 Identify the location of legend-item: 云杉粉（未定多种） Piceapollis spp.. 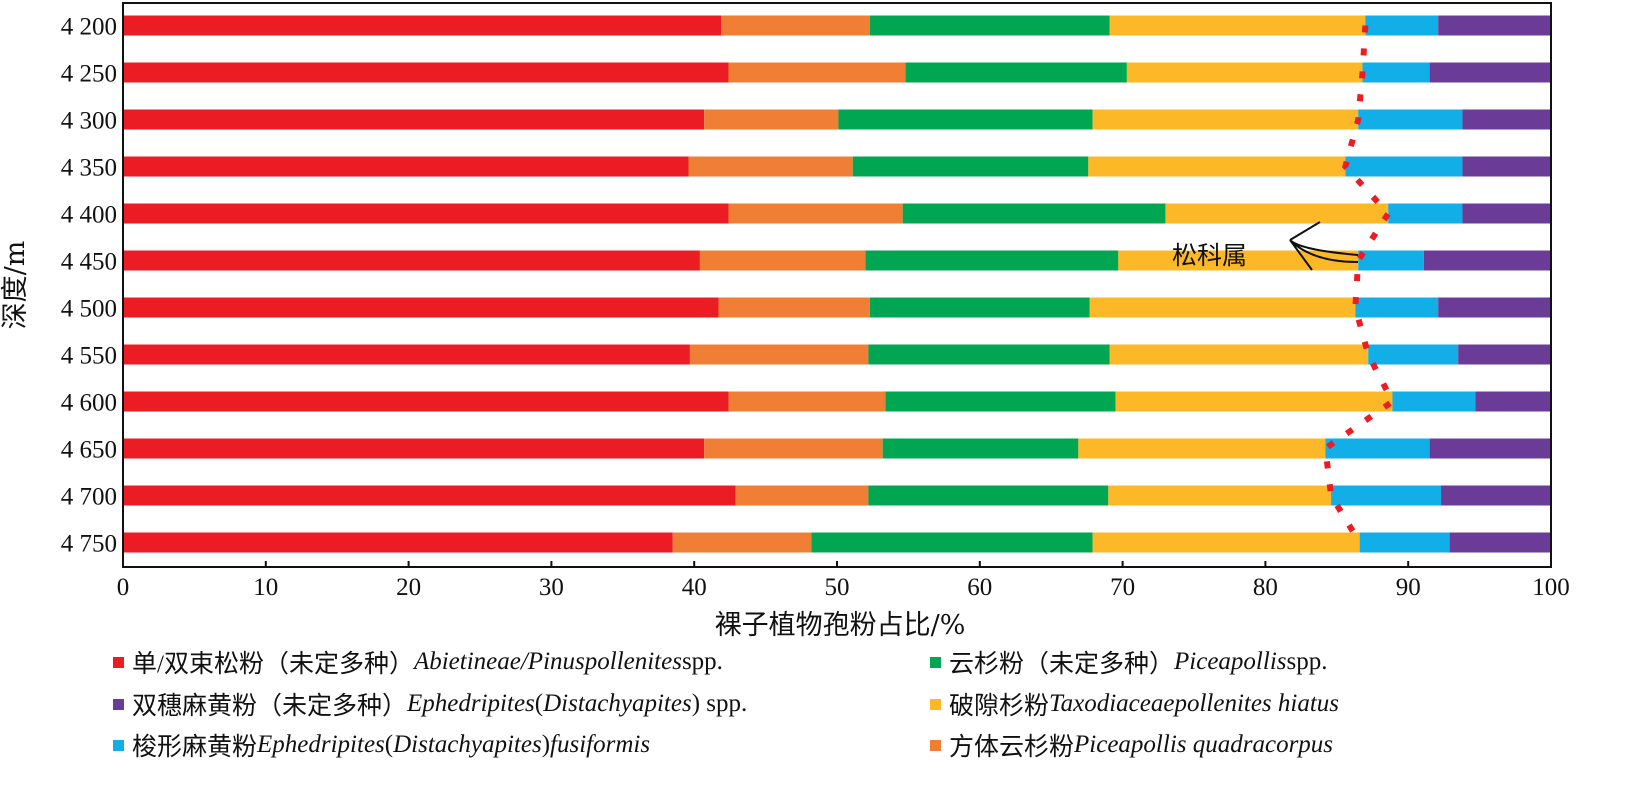
(1128, 662).